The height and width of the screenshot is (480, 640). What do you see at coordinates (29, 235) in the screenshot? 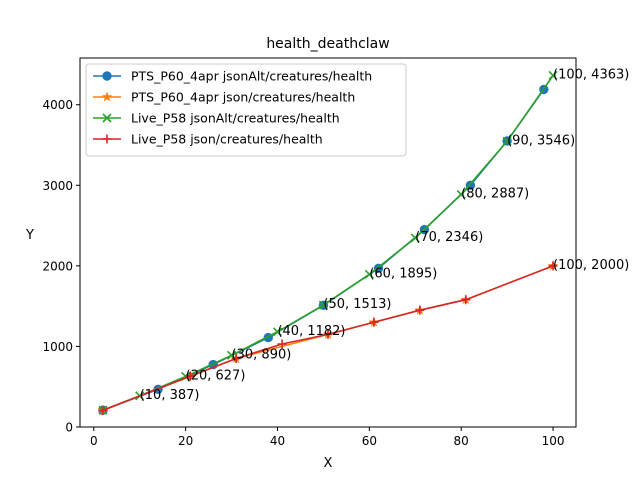
I see `y-axis-label: Y` at bounding box center [29, 235].